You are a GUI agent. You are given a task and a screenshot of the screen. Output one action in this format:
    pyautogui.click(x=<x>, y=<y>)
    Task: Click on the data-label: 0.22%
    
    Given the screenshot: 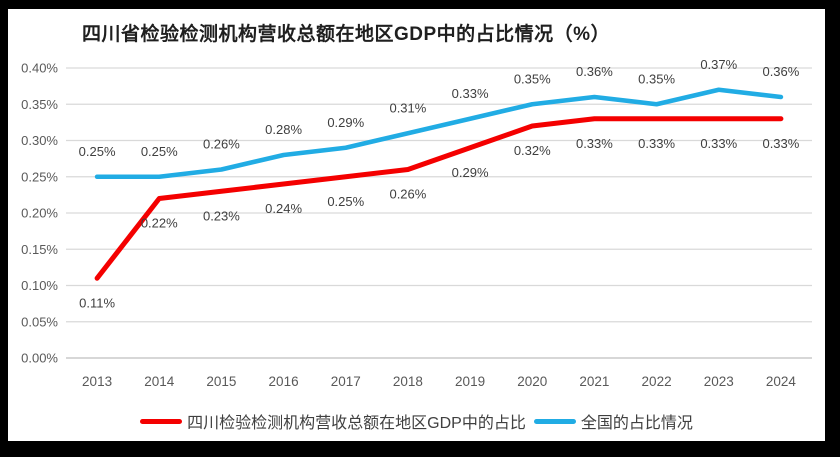 What is the action you would take?
    pyautogui.click(x=159, y=223)
    